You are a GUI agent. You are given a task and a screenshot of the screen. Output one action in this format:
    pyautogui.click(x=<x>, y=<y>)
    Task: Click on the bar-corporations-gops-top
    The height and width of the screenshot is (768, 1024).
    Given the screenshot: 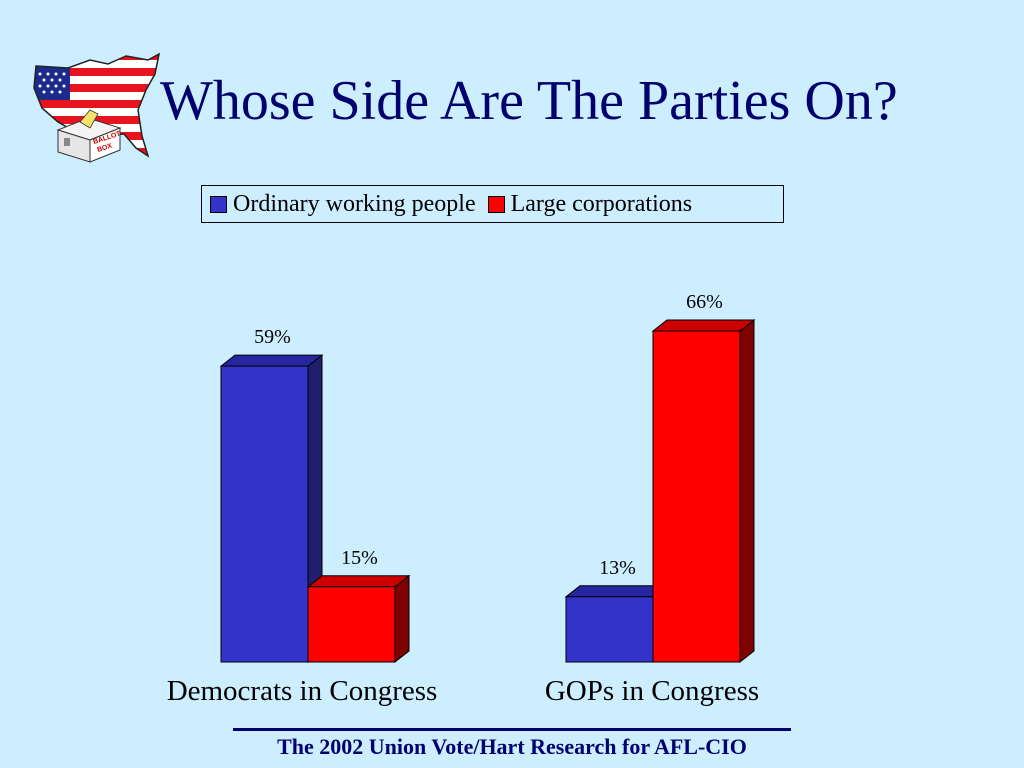 What is the action you would take?
    pyautogui.click(x=703, y=325)
    